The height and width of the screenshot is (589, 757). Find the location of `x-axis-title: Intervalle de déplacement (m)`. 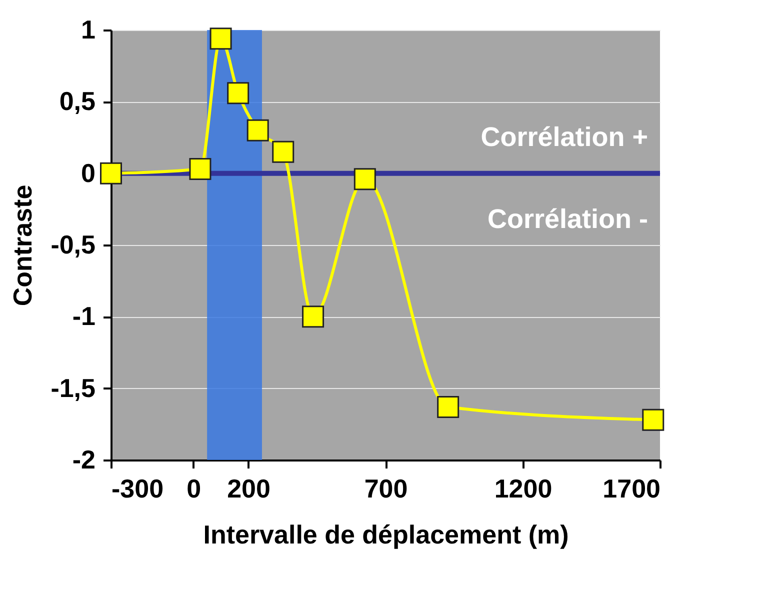

x-axis-title: Intervalle de déplacement (m) is located at coordinates (386, 535).